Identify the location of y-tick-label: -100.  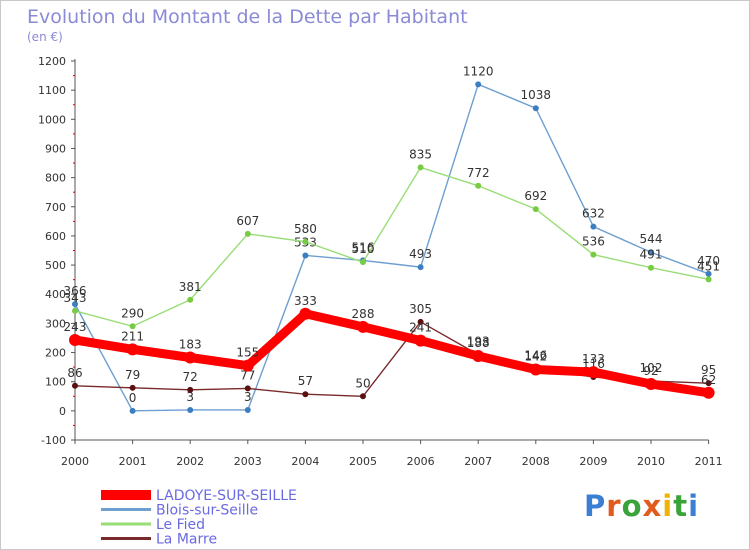
(53, 440).